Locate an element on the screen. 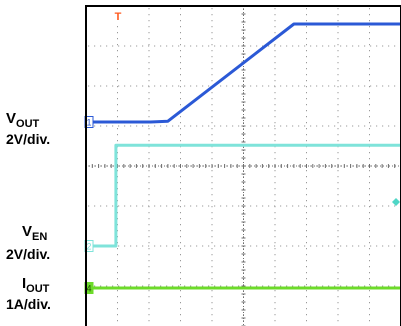  ven-scale: 2V/div. is located at coordinates (28, 254).